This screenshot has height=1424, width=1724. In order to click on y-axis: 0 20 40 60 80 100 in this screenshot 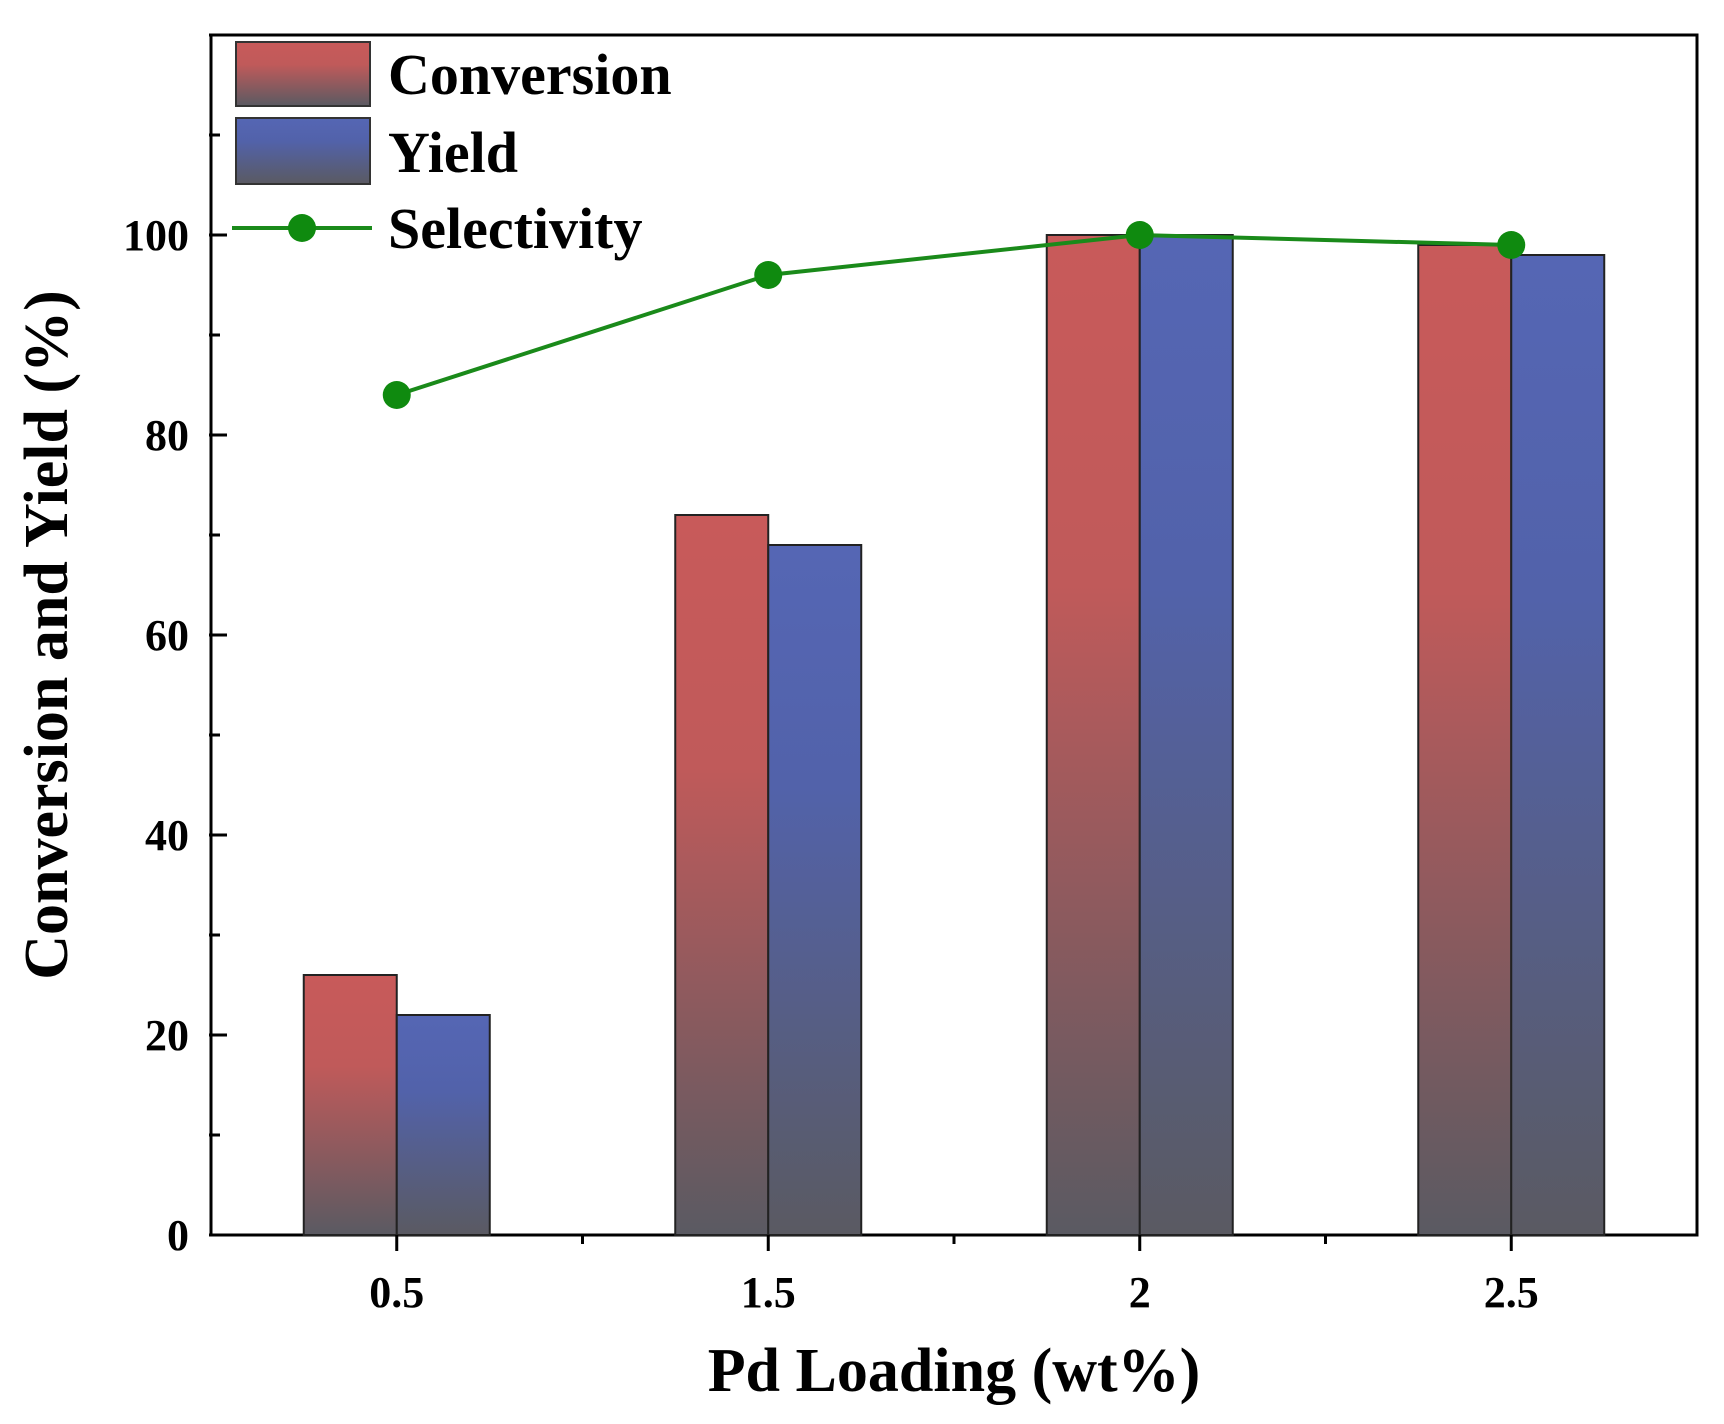, I will do `click(175, 646)`.